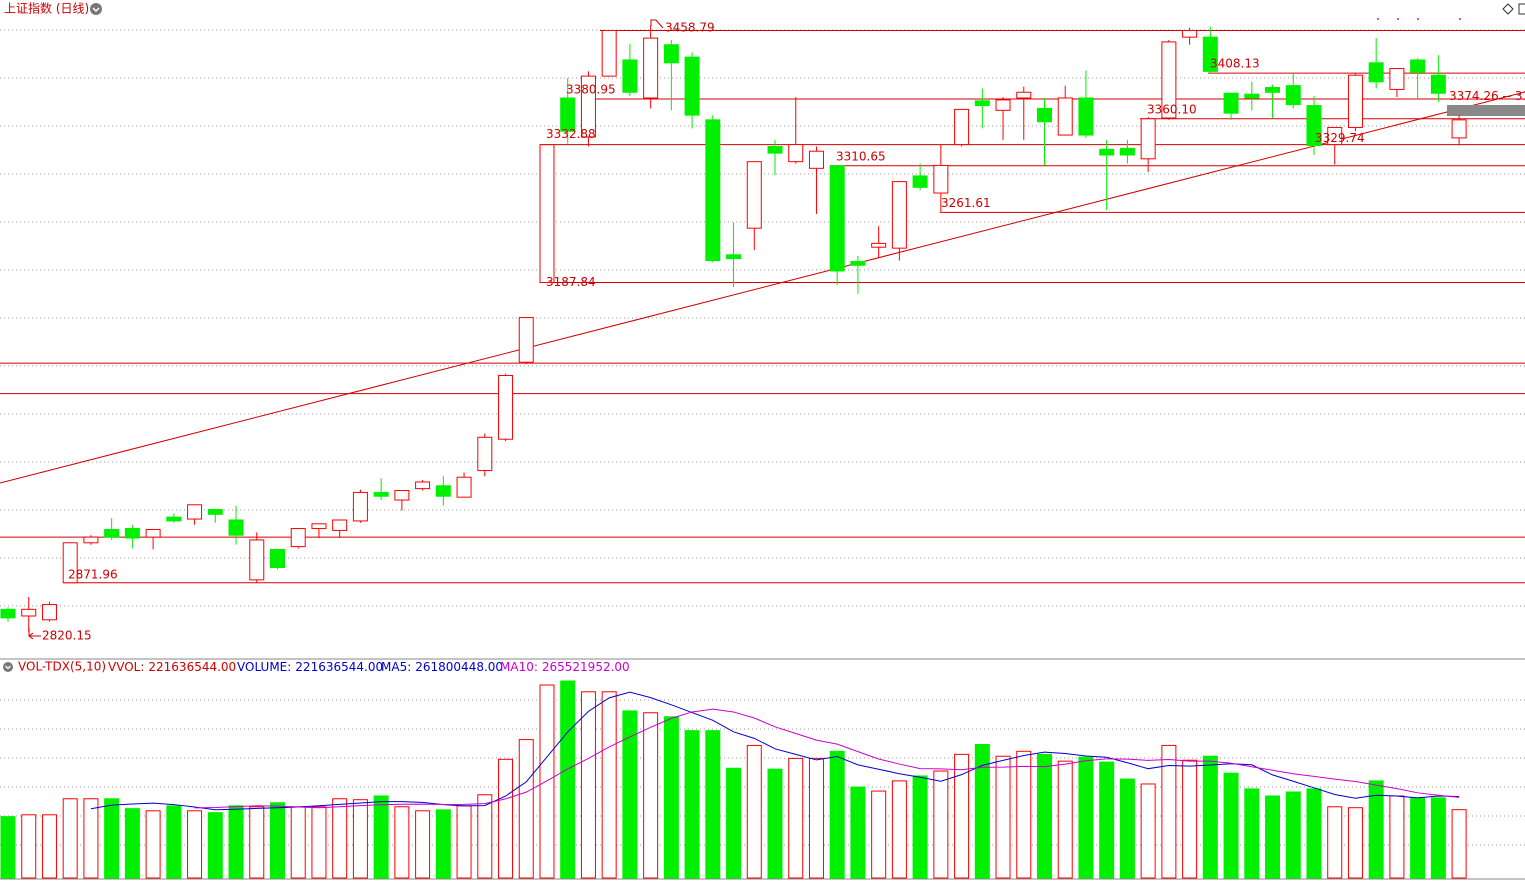  Describe the element at coordinates (96, 9) in the screenshot. I see `menu-button` at that location.